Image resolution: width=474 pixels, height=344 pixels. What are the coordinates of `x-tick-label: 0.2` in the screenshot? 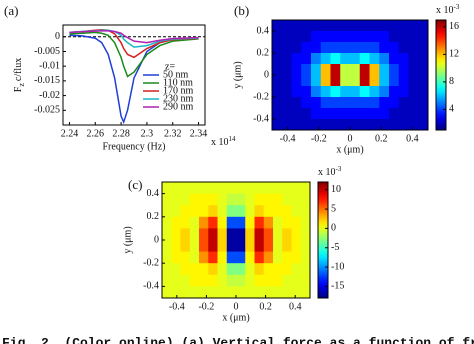 It's located at (381, 138).